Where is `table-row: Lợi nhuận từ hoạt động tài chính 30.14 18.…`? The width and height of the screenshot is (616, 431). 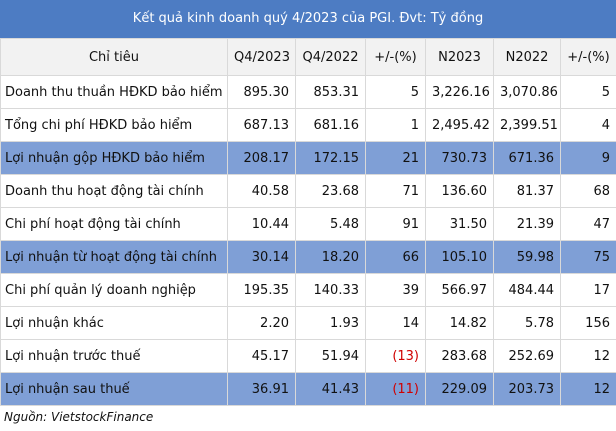
table-row: Lợi nhuận từ hoạt động tài chính 30.14 18.… is located at coordinates (308, 257).